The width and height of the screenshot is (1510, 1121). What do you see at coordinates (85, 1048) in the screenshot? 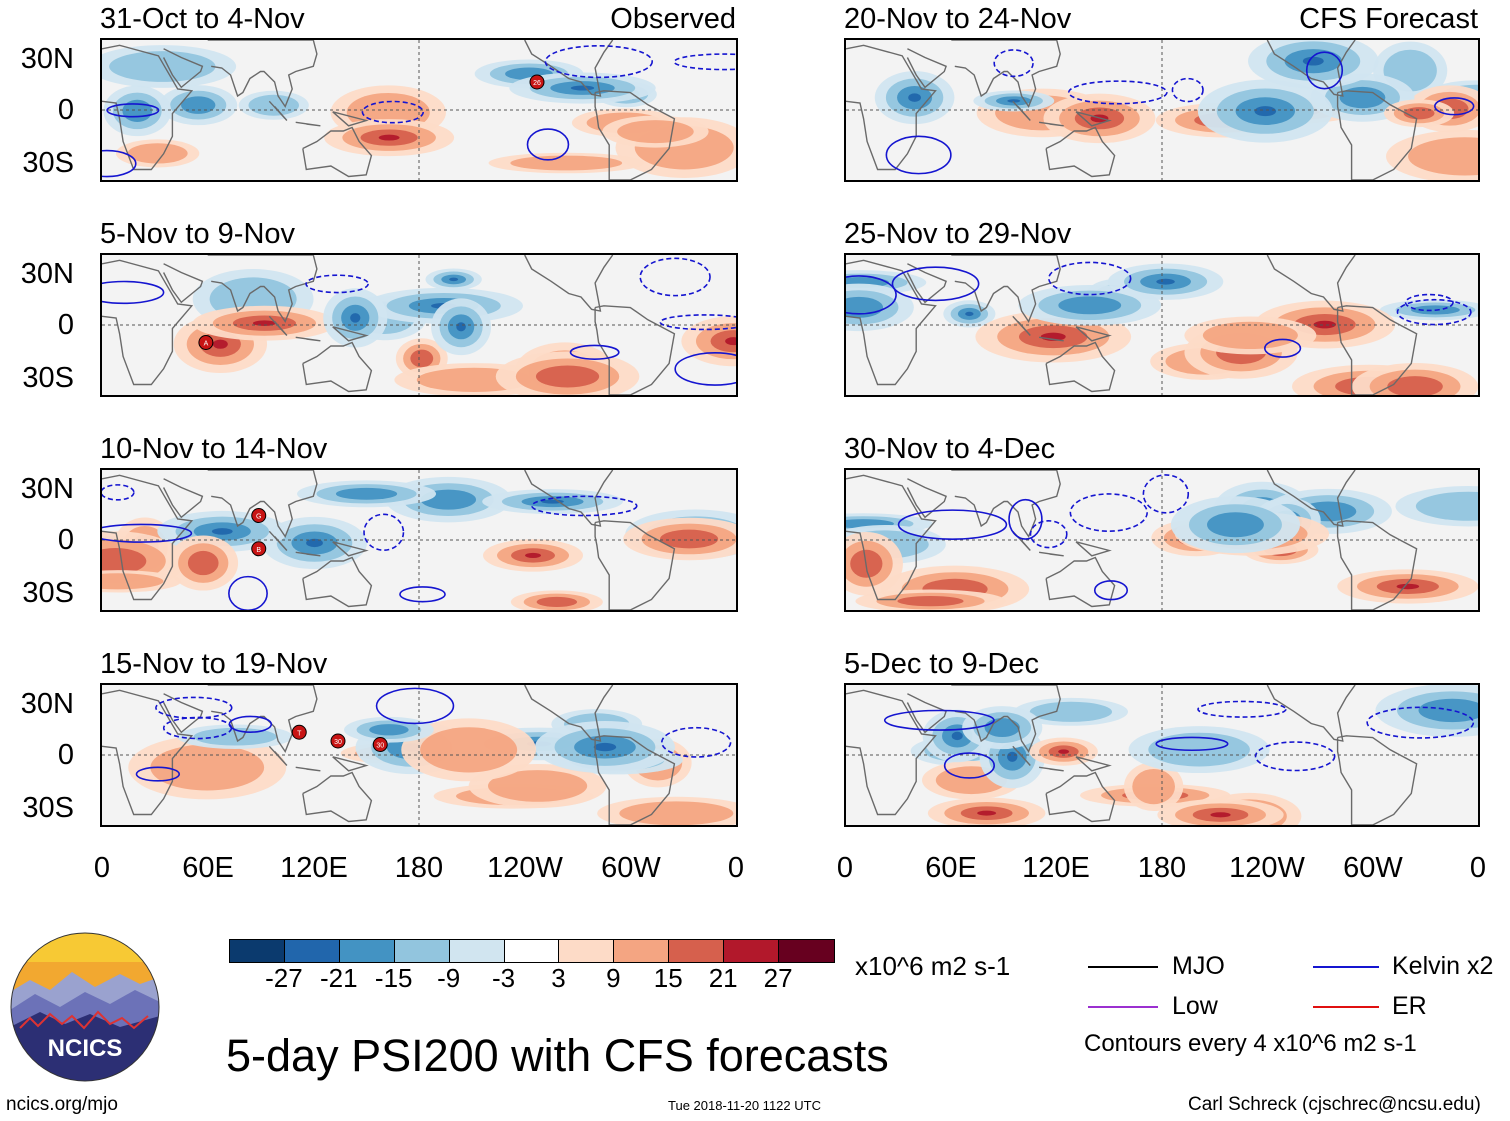
I see `logo-text: NCICS` at bounding box center [85, 1048].